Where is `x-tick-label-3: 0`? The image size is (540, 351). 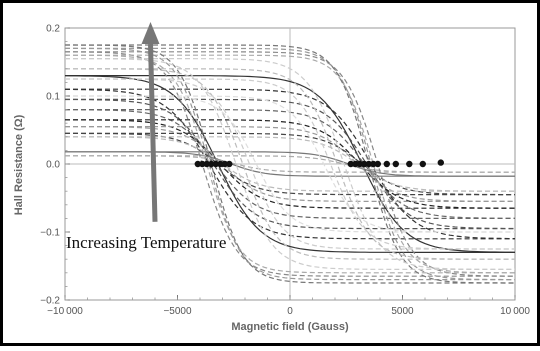
x-tick-label-3: 0 is located at coordinates (290, 311).